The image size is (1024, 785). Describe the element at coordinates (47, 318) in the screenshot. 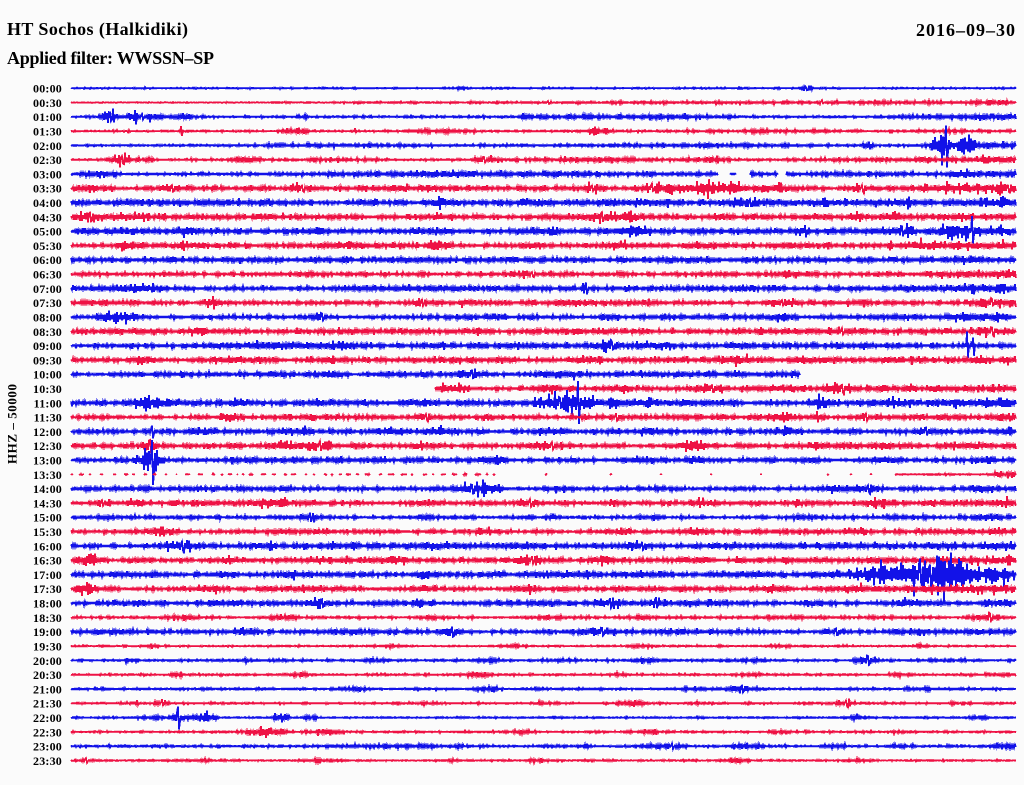

I see `svg-text: 08:00` at that location.